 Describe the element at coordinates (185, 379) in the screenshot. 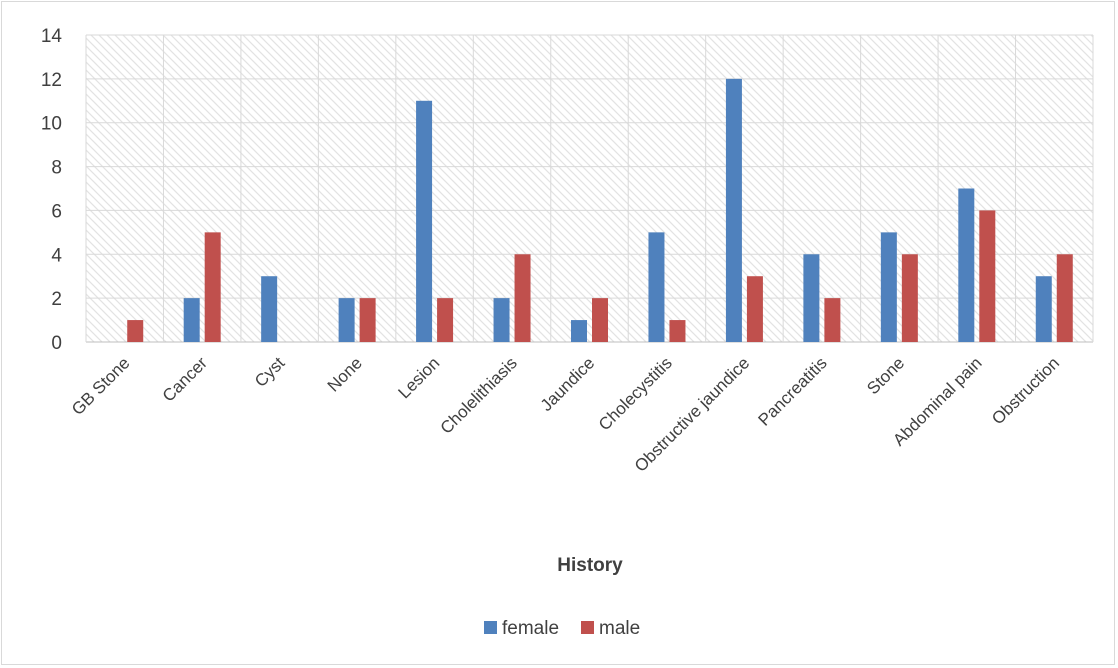

I see `x-category-label: Cancer` at that location.